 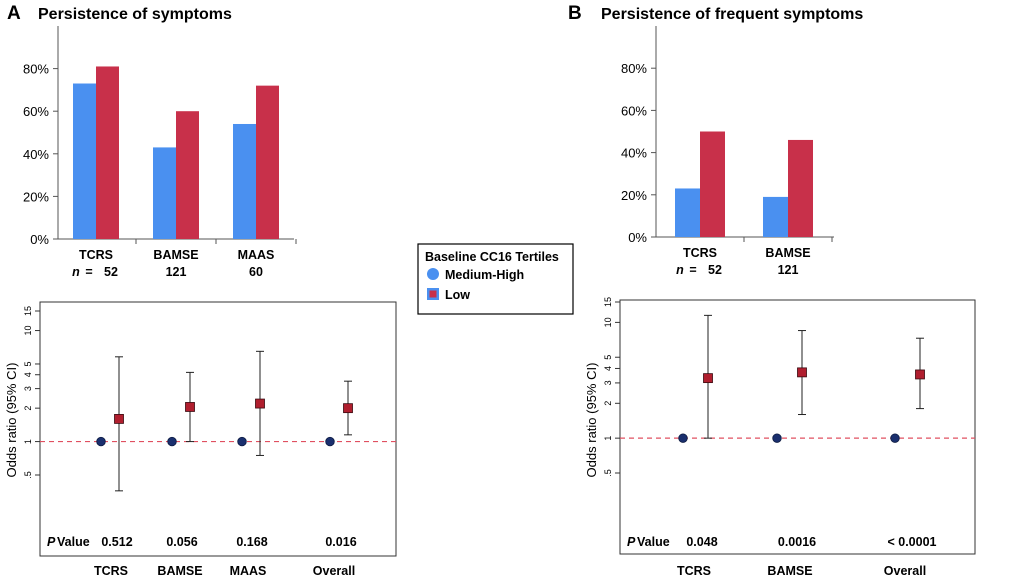 I want to click on p-value: 0.0016, so click(x=797, y=542).